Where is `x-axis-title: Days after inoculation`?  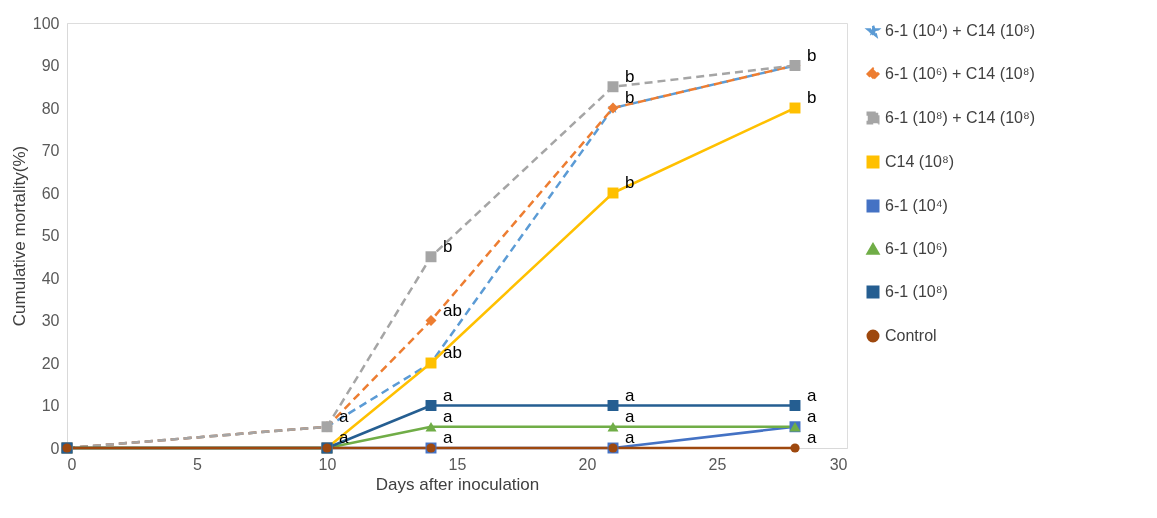
x-axis-title: Days after inoculation is located at coordinates (457, 484).